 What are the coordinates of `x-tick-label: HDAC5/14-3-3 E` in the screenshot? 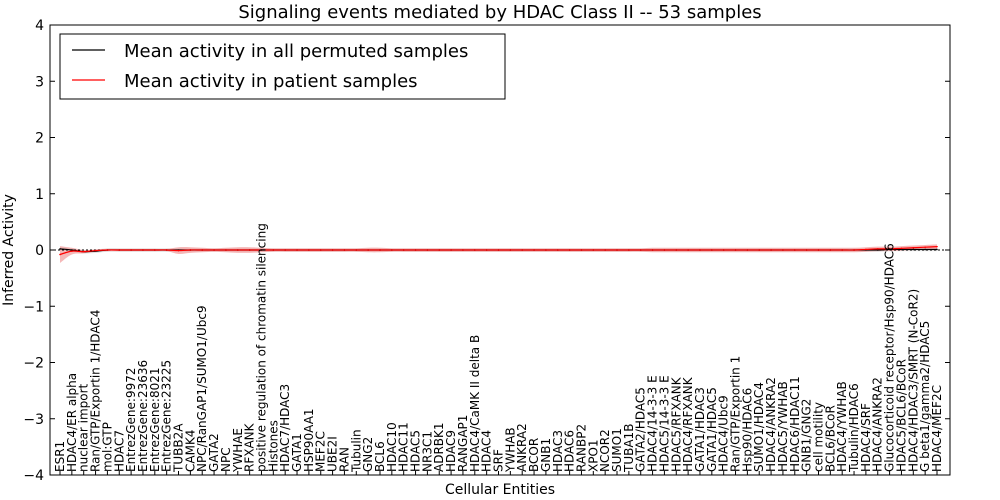 It's located at (664, 423).